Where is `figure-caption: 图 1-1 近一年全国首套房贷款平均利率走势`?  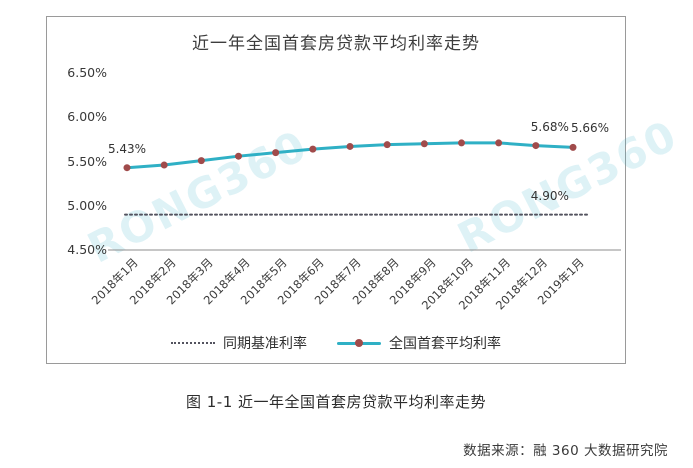
figure-caption: 图 1-1 近一年全国首套房贷款平均利率走势 is located at coordinates (336, 402).